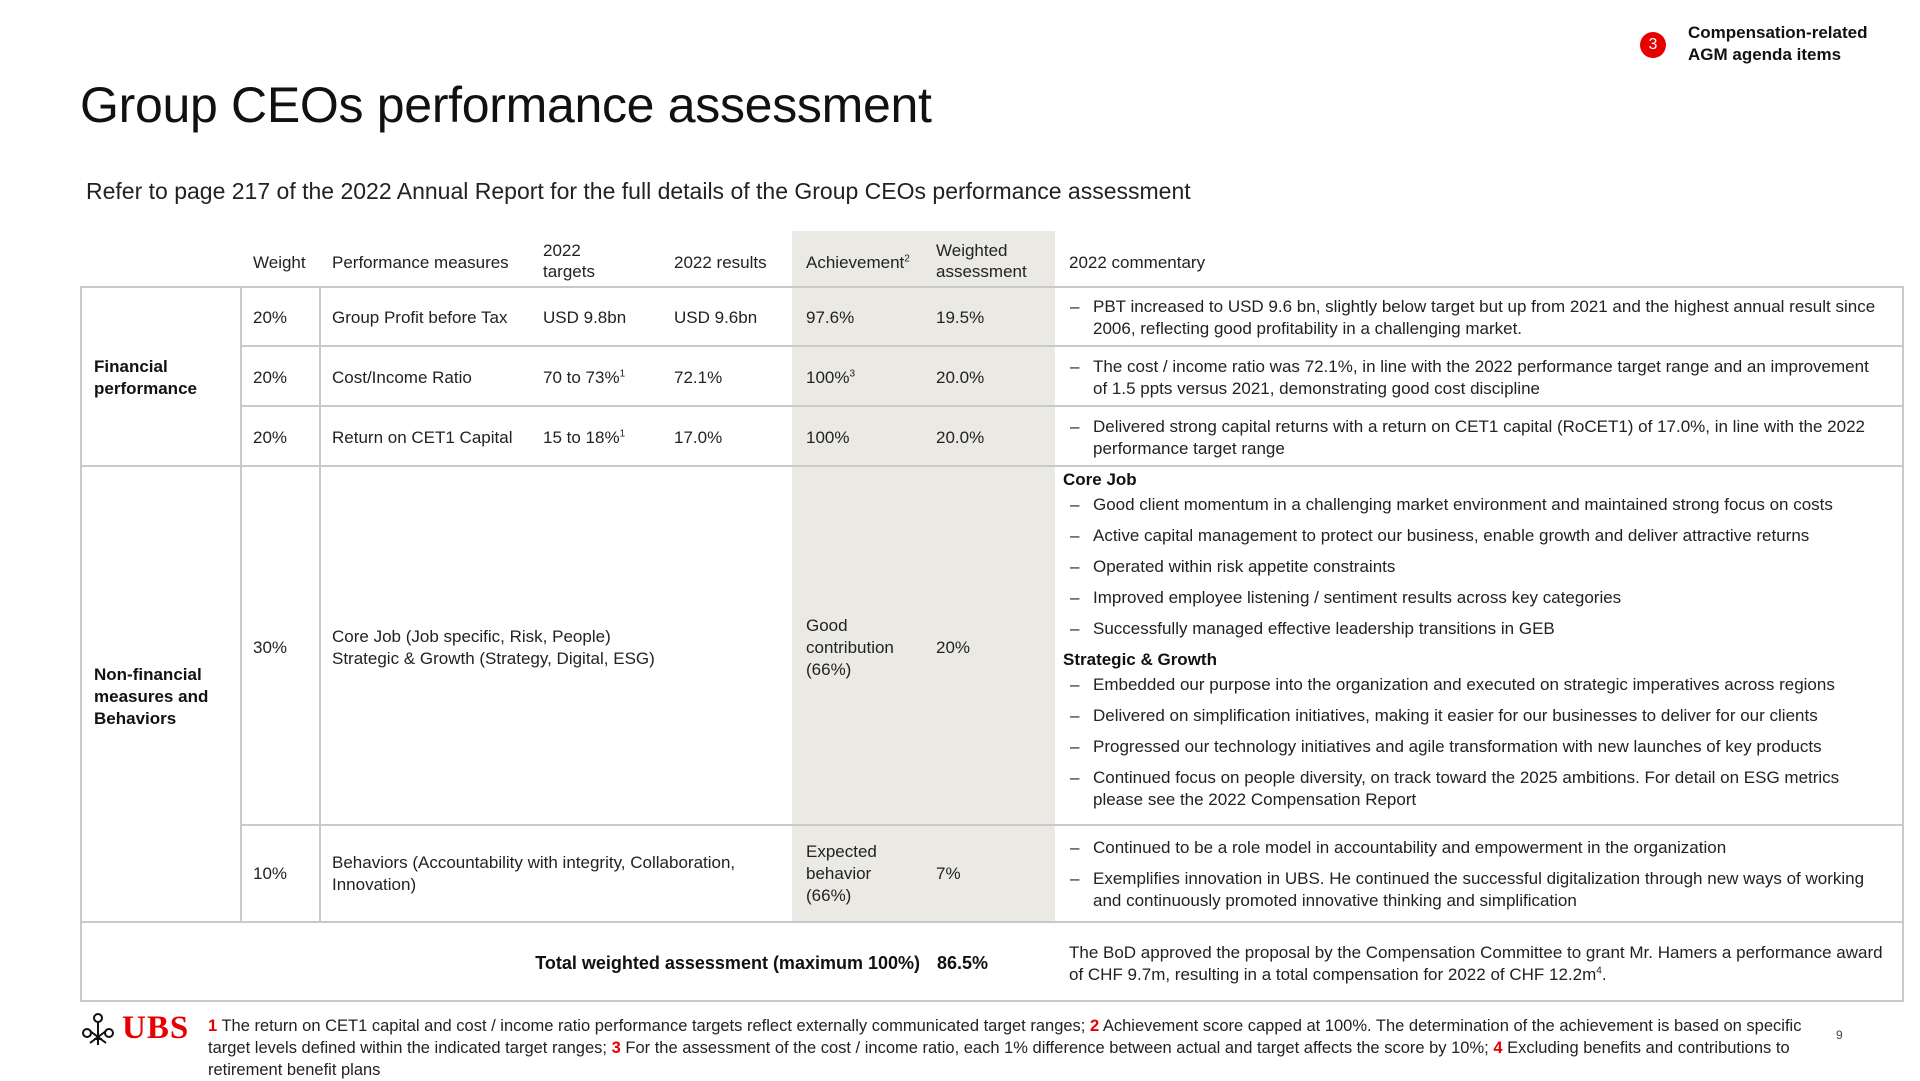 The height and width of the screenshot is (1081, 1920). I want to click on row1-weight: 20%, so click(270, 317).